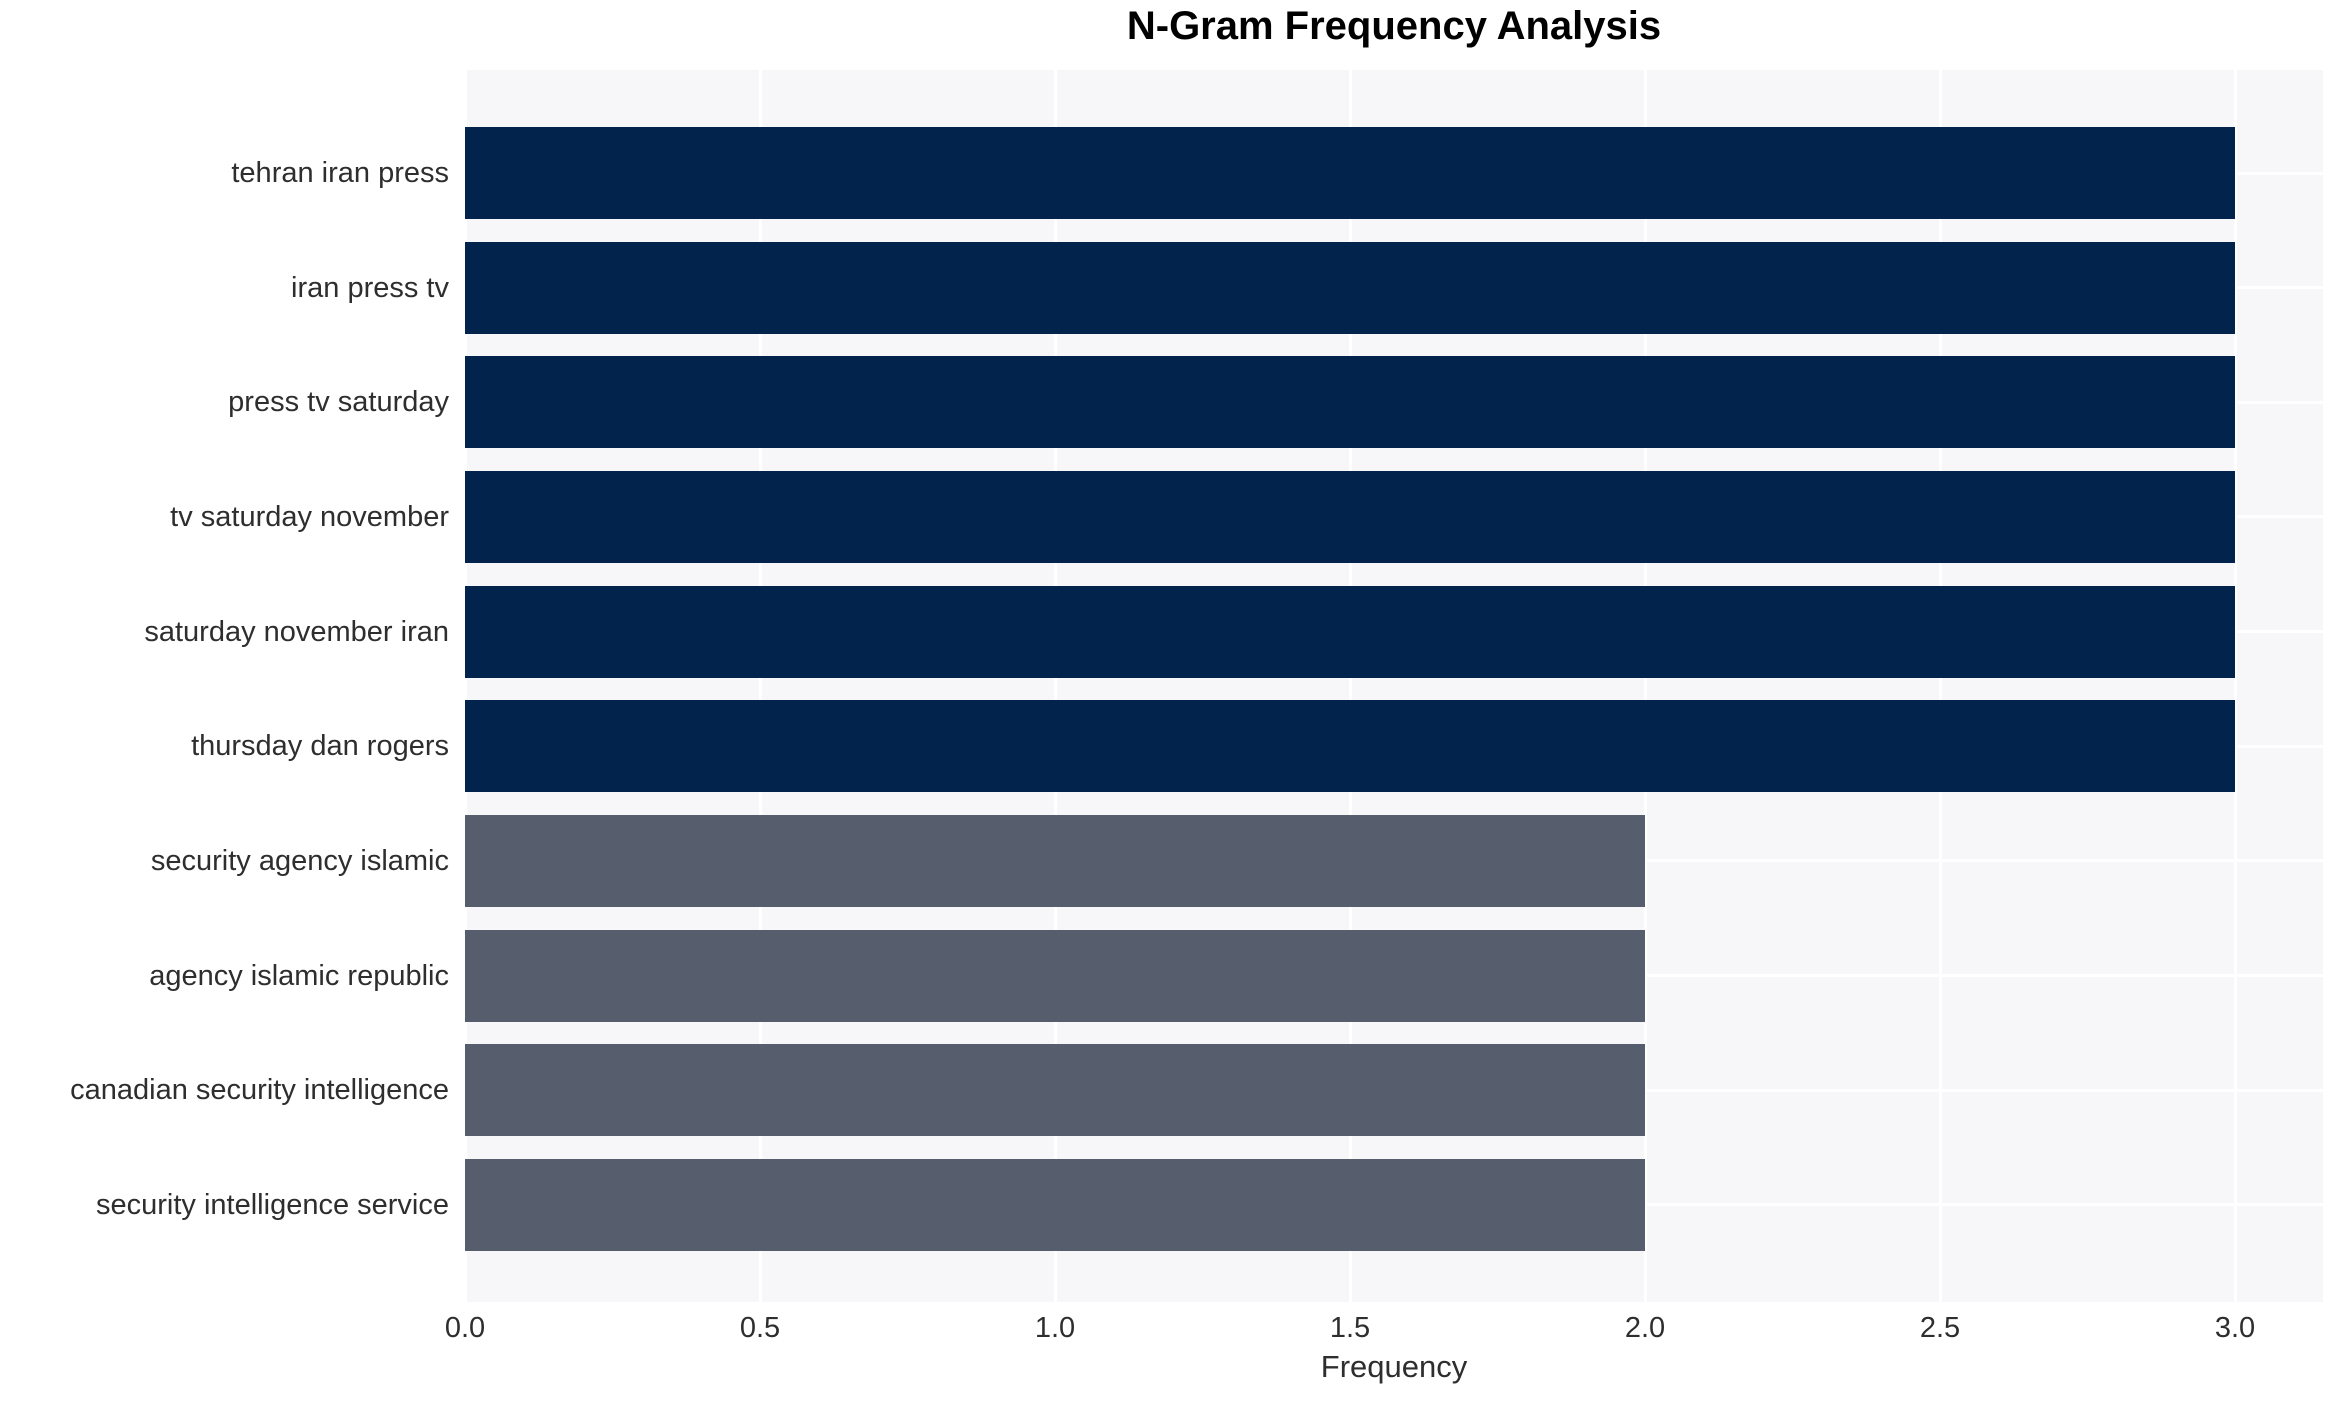 The width and height of the screenshot is (2345, 1402). I want to click on y-tick-label: security agency islamic, so click(299, 860).